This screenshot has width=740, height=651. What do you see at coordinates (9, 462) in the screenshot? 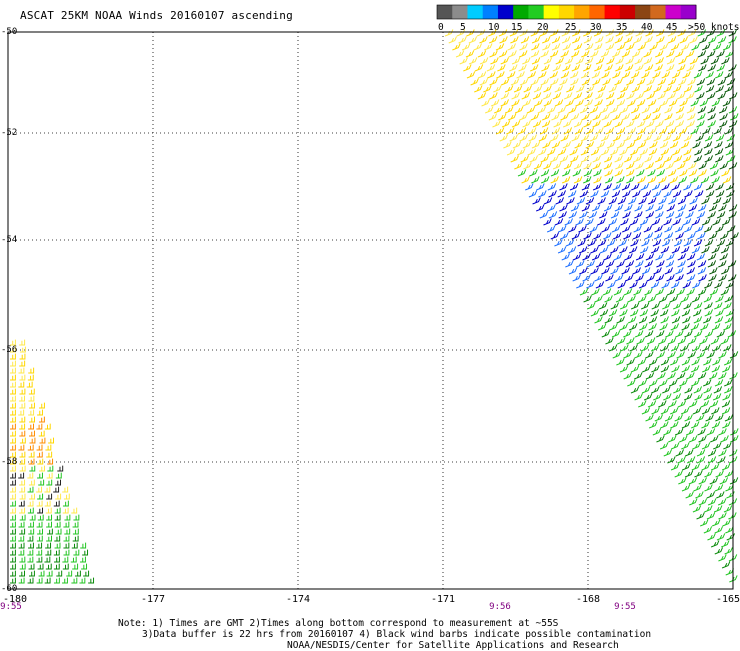
I see `latitude-label: -58` at bounding box center [9, 462].